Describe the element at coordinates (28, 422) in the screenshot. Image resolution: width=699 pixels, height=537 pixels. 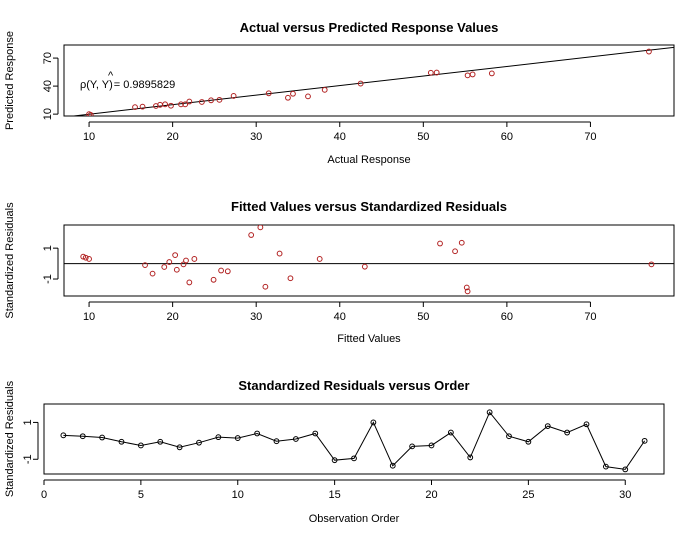
I see `p3-y-tick-label: 1` at that location.